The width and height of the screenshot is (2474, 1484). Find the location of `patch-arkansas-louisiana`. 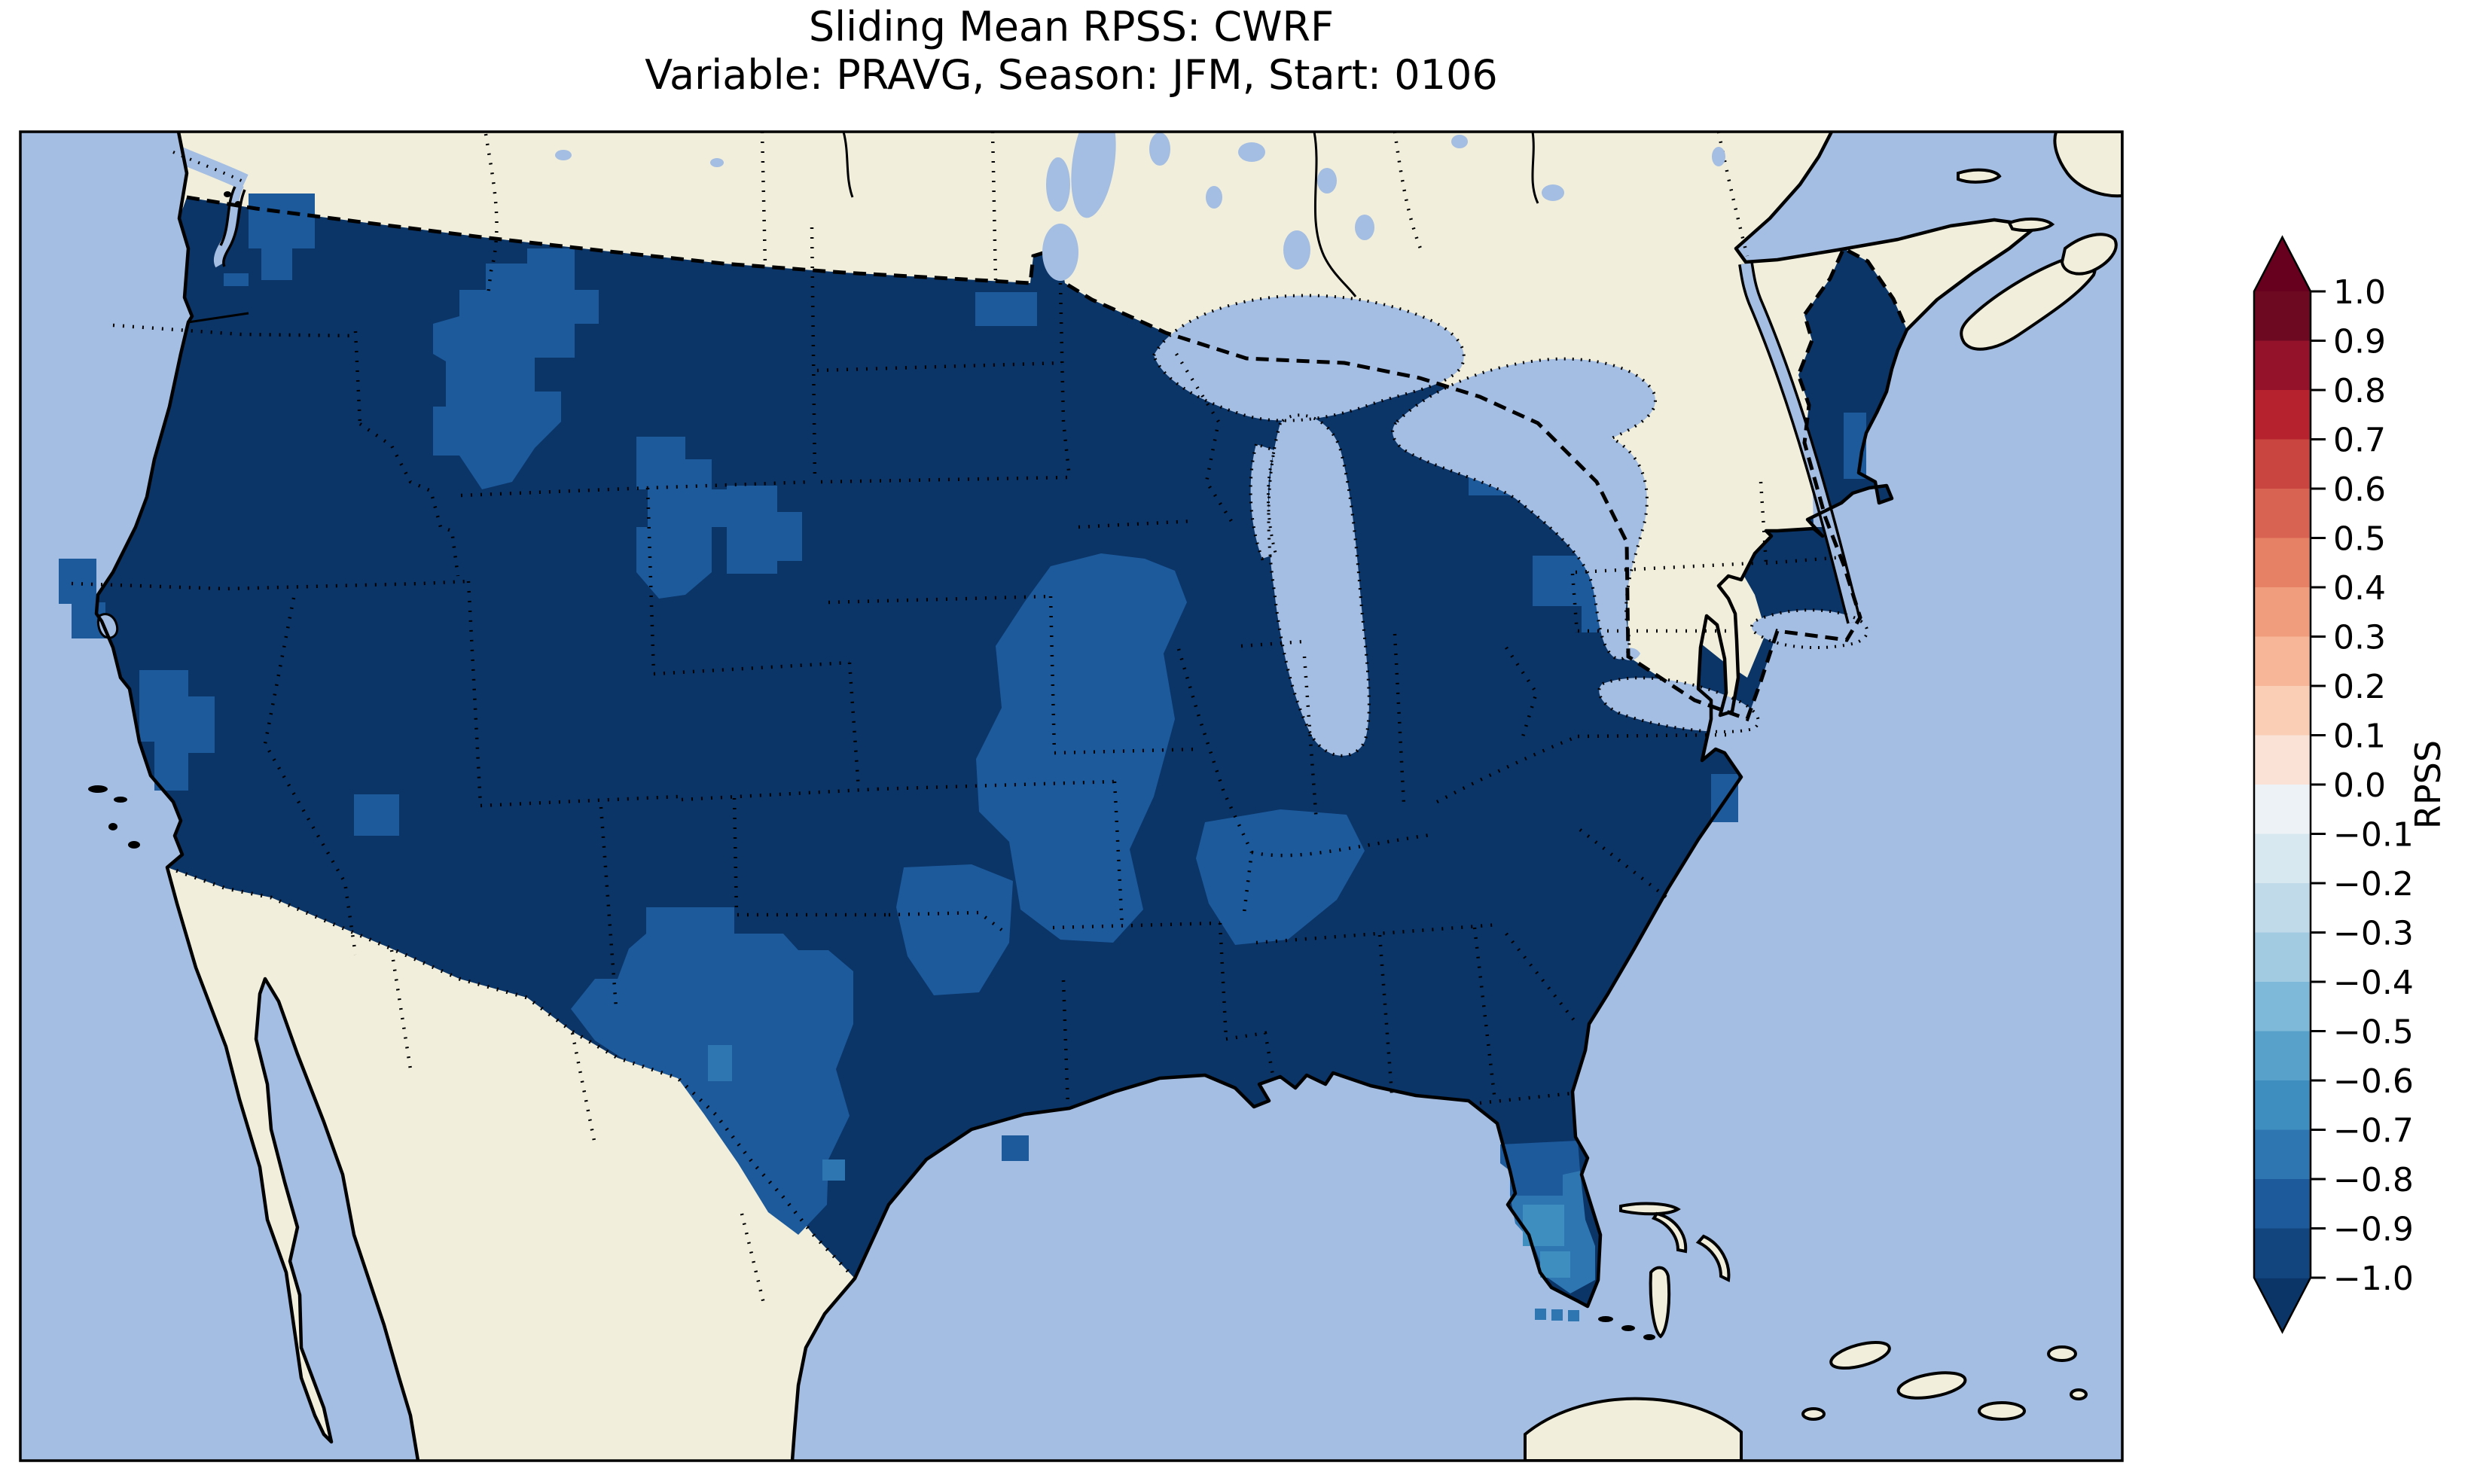

patch-arkansas-louisiana is located at coordinates (954, 929).